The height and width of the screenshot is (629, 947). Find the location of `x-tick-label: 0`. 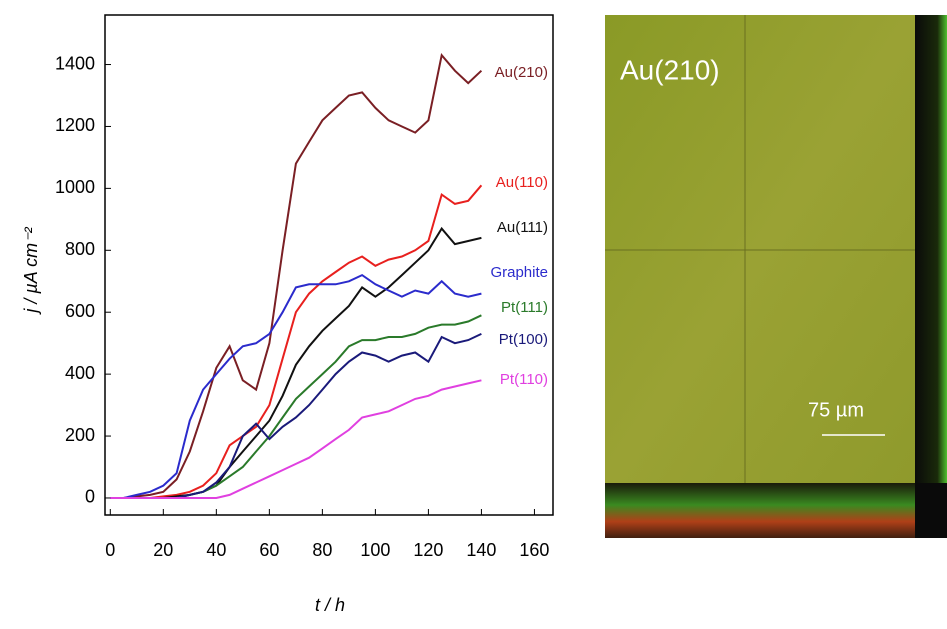

x-tick-label: 0 is located at coordinates (110, 550).